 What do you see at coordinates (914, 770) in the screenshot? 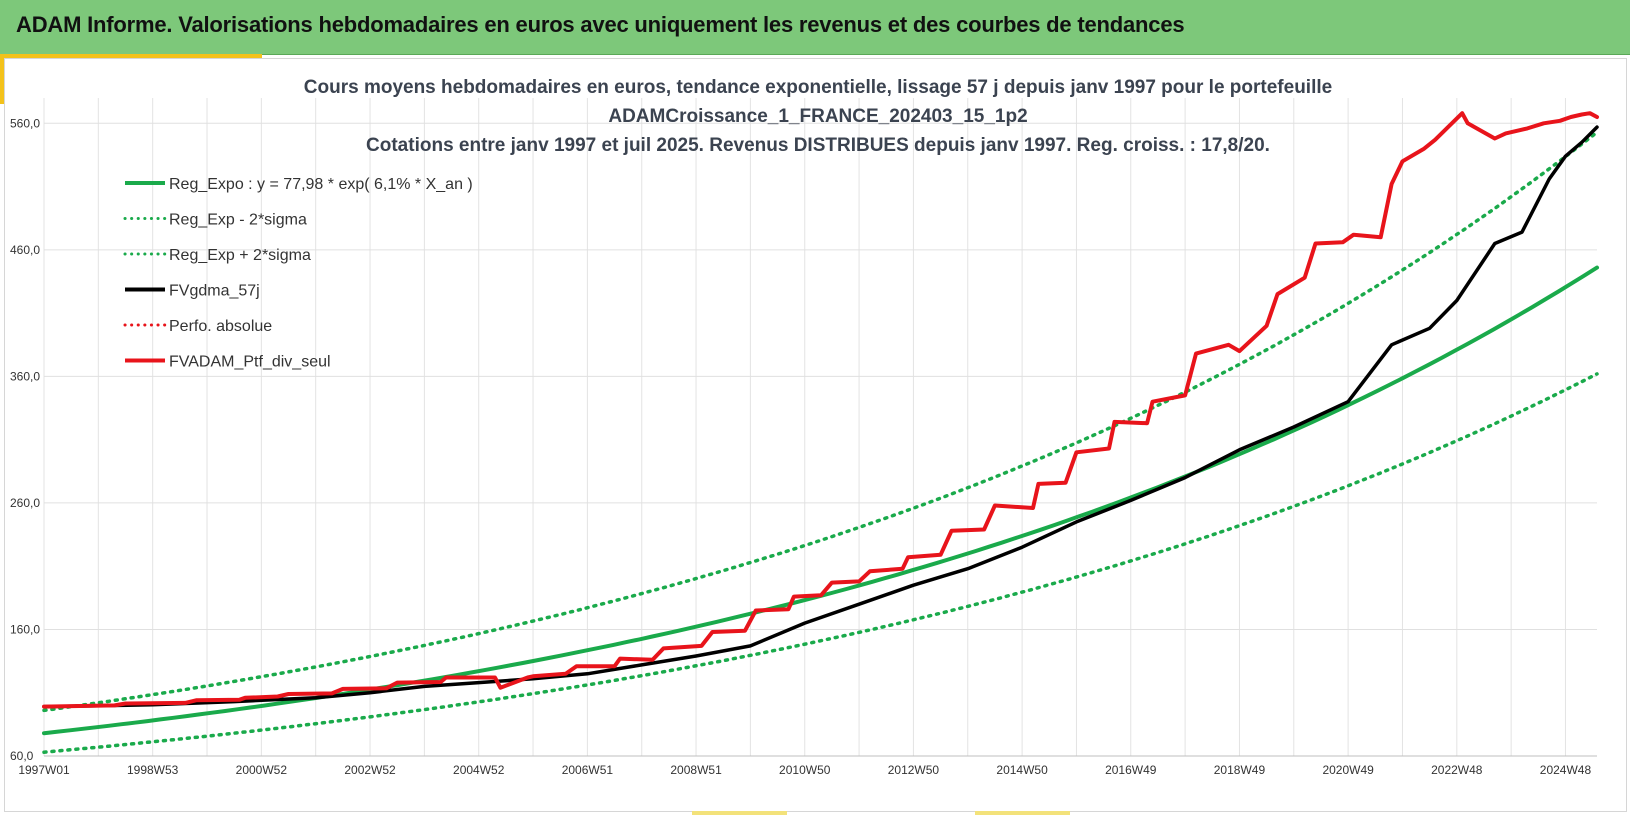
I see `x-tick-label: 2012W50` at bounding box center [914, 770].